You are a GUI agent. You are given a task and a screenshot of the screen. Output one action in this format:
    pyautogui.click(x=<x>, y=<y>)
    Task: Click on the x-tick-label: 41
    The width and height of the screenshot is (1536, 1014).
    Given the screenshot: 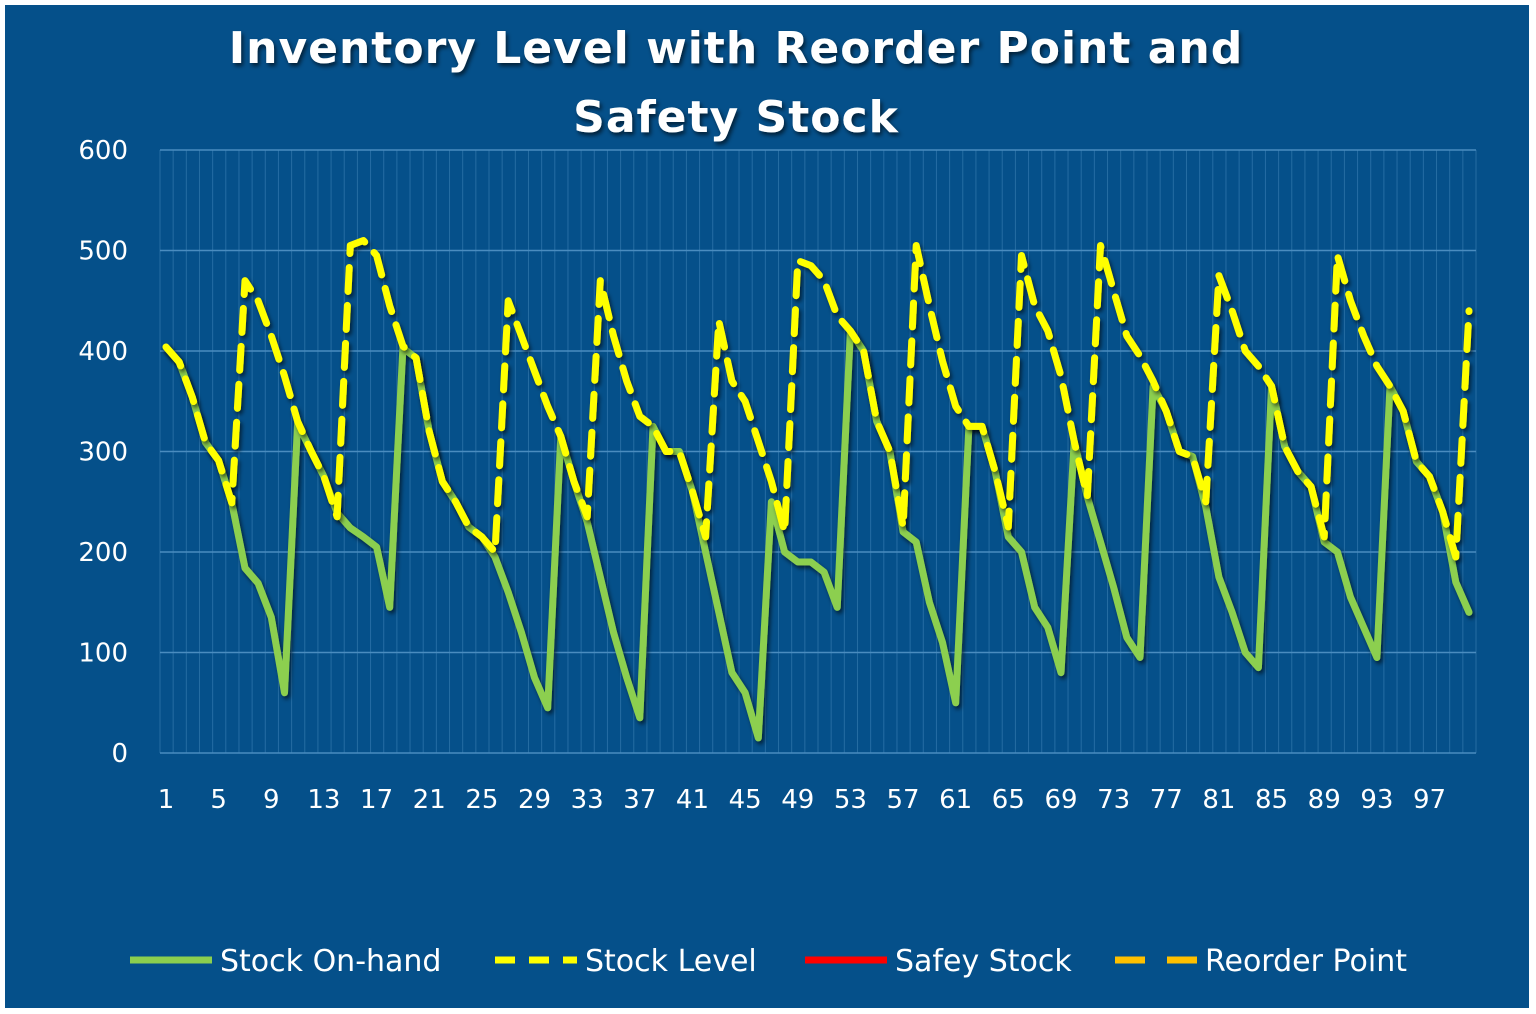 What is the action you would take?
    pyautogui.click(x=692, y=800)
    